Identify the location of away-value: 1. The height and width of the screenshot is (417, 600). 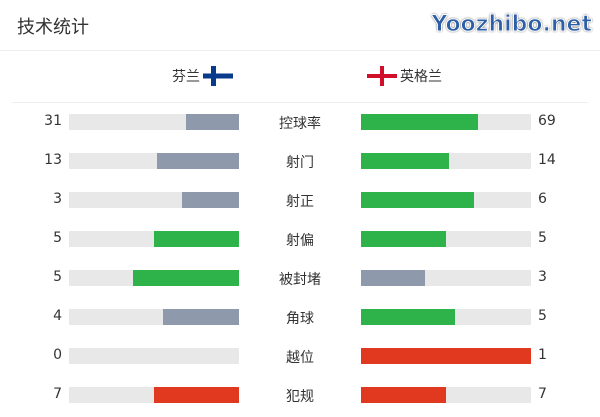
(542, 355).